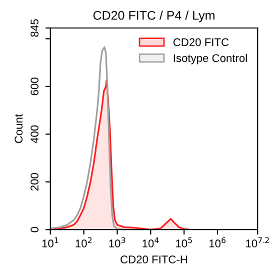 The width and height of the screenshot is (280, 280). Describe the element at coordinates (34, 182) in the screenshot. I see `y-tick-label: 200` at that location.